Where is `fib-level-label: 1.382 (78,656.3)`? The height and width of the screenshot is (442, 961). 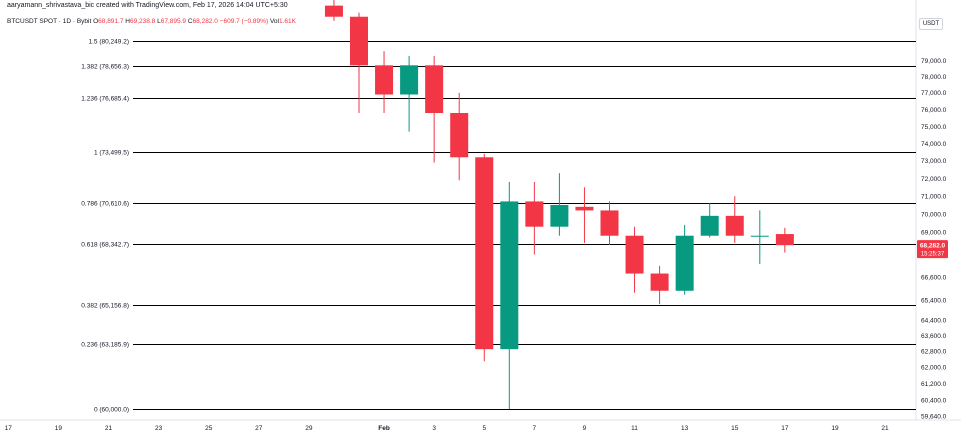
fib-level-label: 1.382 (78,656.3) is located at coordinates (105, 67).